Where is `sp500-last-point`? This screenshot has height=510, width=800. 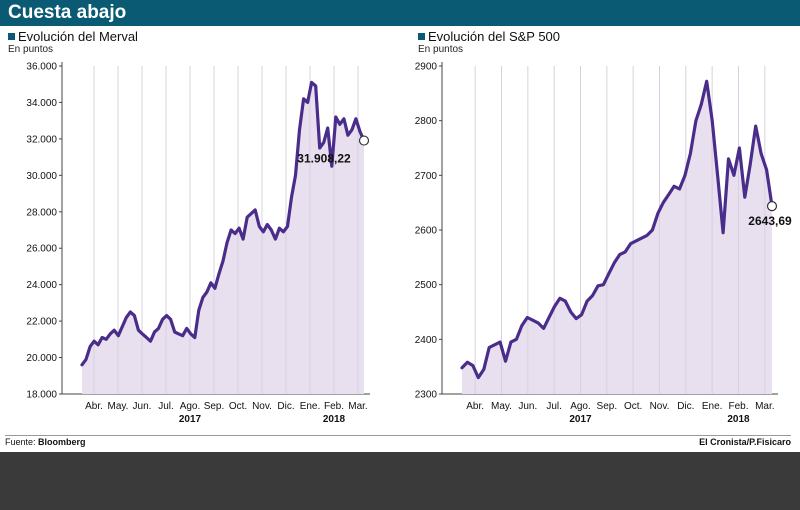 sp500-last-point is located at coordinates (772, 206).